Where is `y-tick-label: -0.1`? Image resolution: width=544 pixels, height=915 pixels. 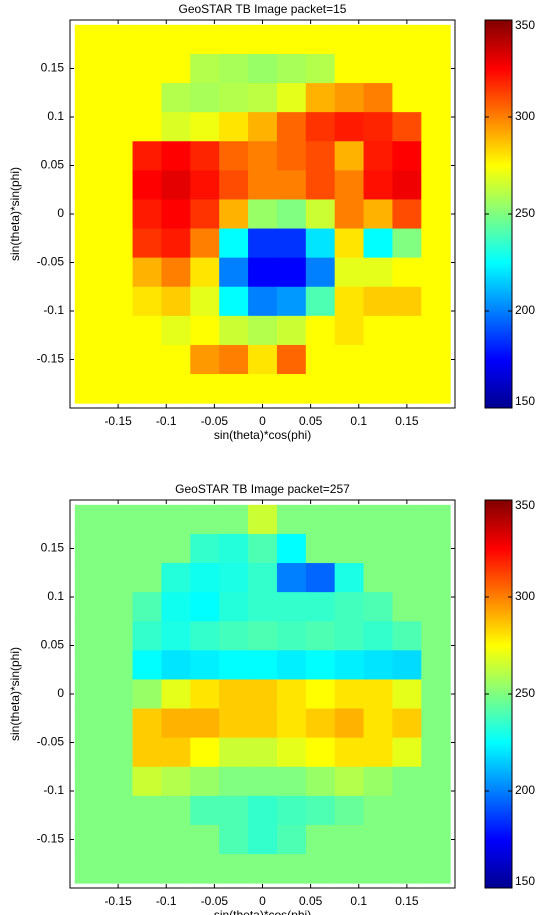 y-tick-label: -0.1 is located at coordinates (53, 310).